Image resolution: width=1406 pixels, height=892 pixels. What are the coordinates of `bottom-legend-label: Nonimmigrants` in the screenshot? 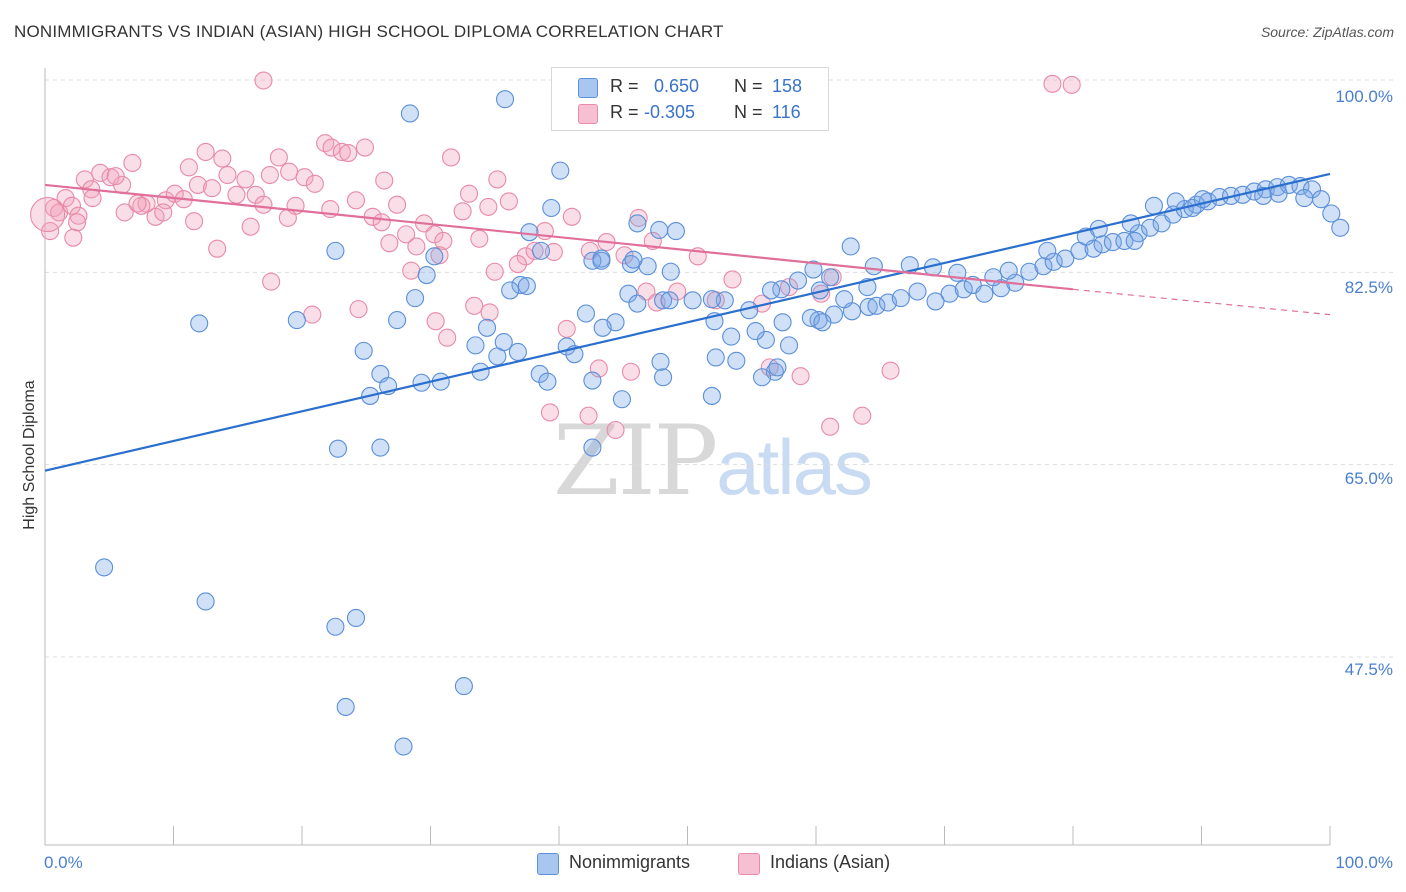 It's located at (630, 862).